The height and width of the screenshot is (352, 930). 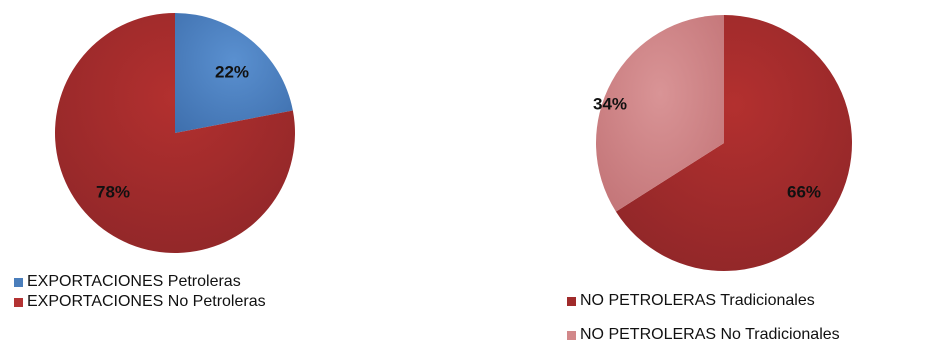 I want to click on legend-label-petroleras: EXPORTACIONES Petroleras, so click(x=134, y=281).